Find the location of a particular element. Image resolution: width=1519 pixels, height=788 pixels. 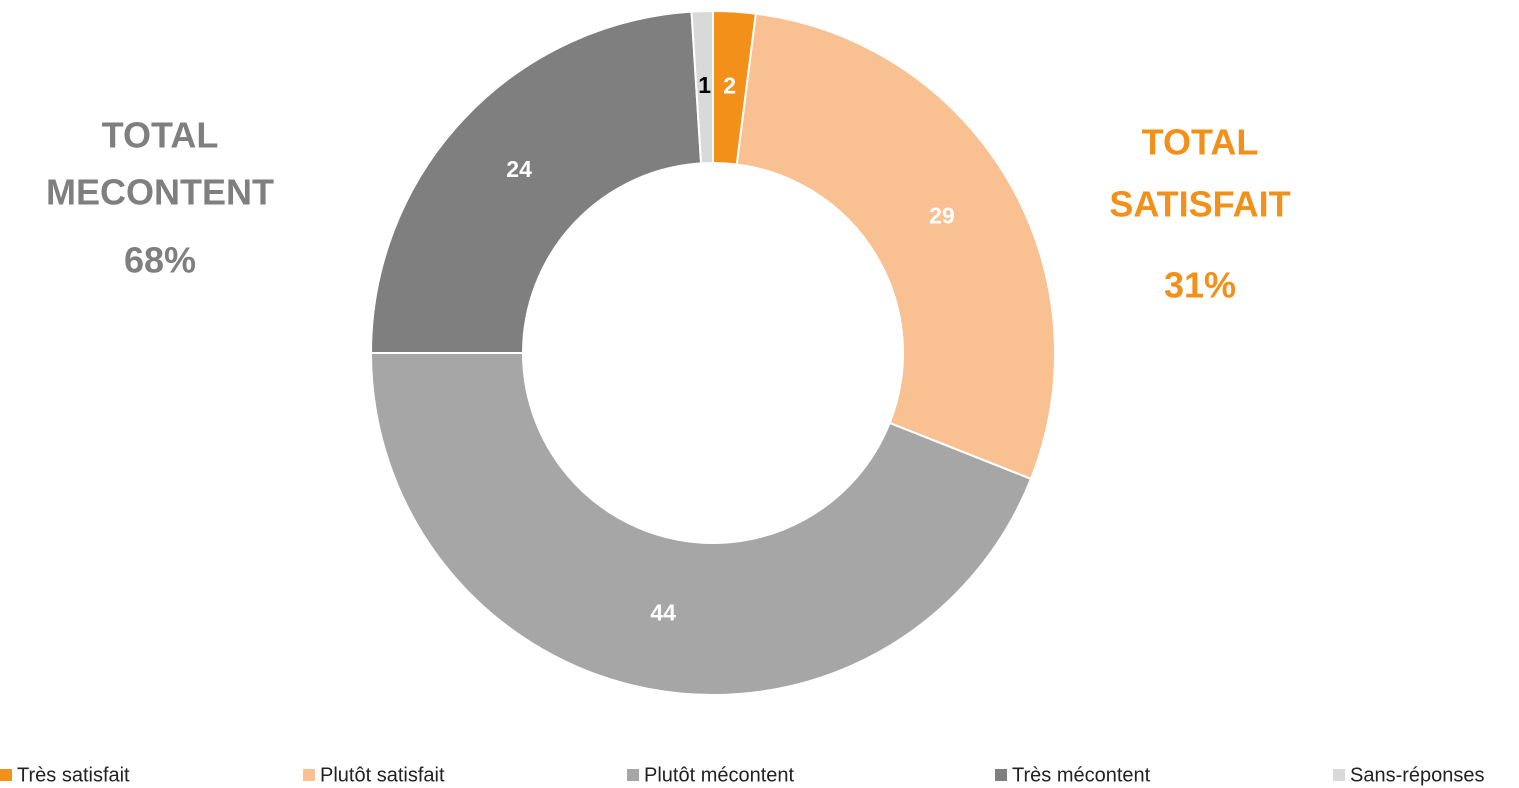

legend-label: Plutôt satisfait is located at coordinates (382, 775).